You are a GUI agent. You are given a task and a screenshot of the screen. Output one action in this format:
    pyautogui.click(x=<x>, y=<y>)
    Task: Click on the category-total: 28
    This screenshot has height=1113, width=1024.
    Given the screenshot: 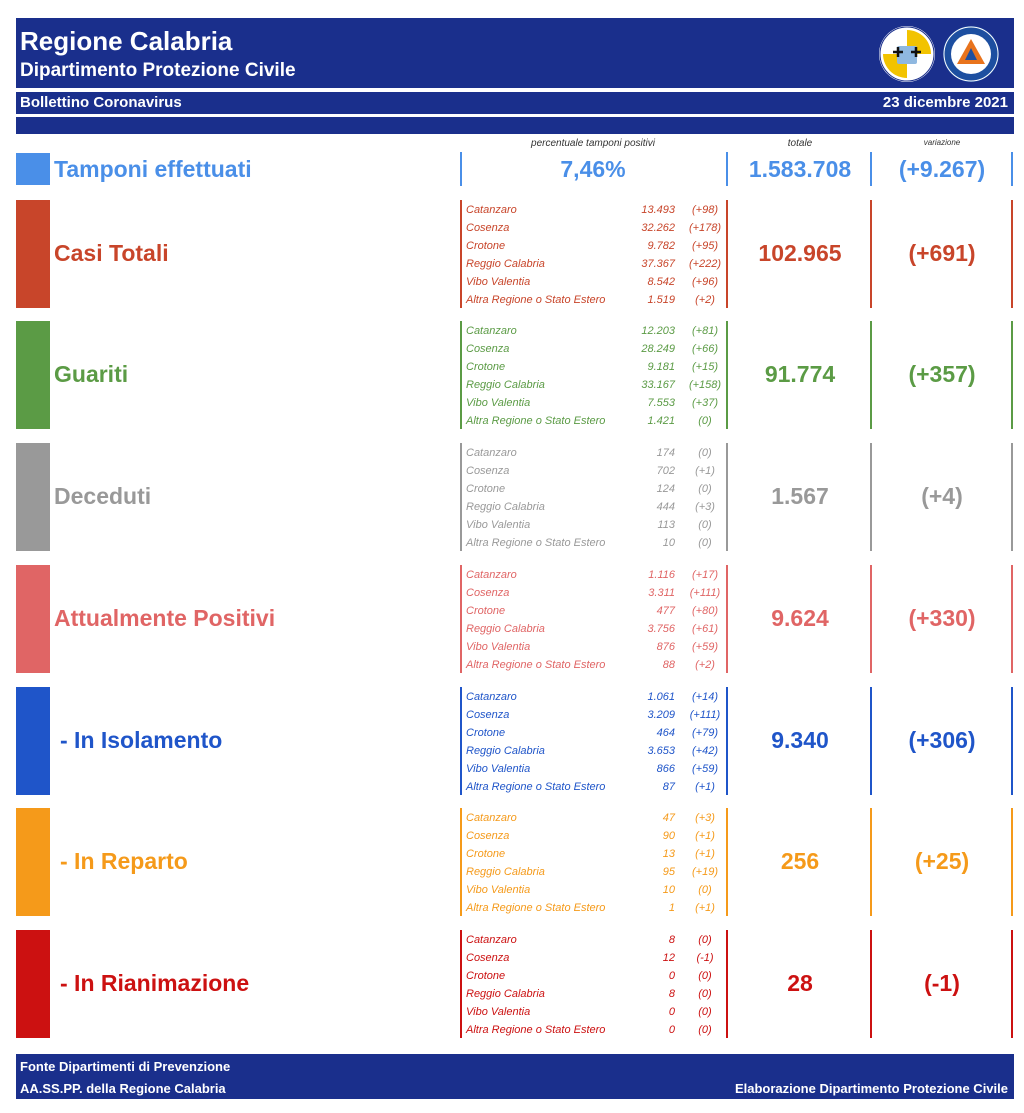 What is the action you would take?
    pyautogui.click(x=800, y=983)
    